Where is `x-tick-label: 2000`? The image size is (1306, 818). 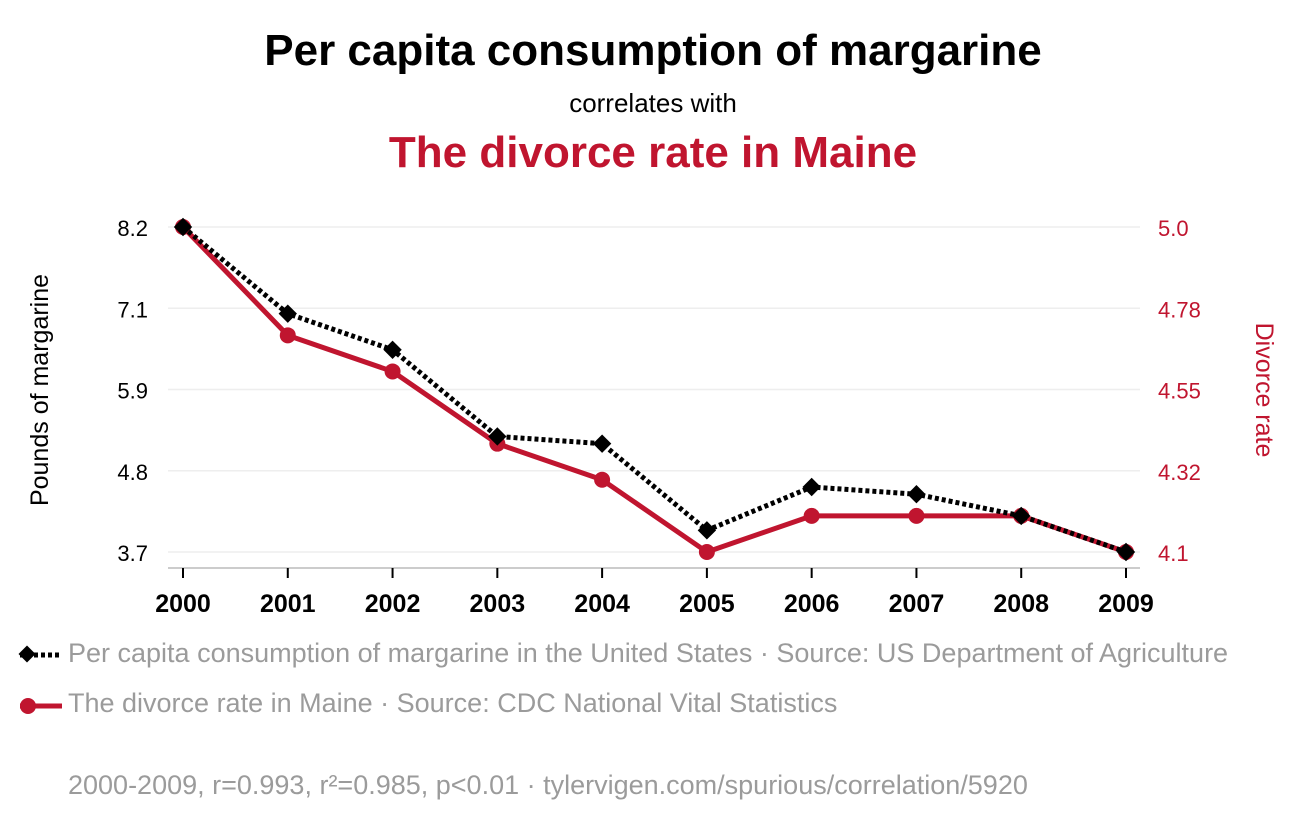 x-tick-label: 2000 is located at coordinates (183, 604).